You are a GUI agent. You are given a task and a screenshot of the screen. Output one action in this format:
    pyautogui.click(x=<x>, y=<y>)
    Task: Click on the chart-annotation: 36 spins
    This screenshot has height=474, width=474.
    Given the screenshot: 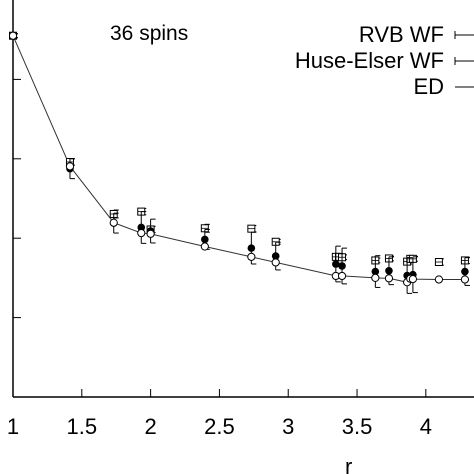 What is the action you would take?
    pyautogui.click(x=149, y=33)
    